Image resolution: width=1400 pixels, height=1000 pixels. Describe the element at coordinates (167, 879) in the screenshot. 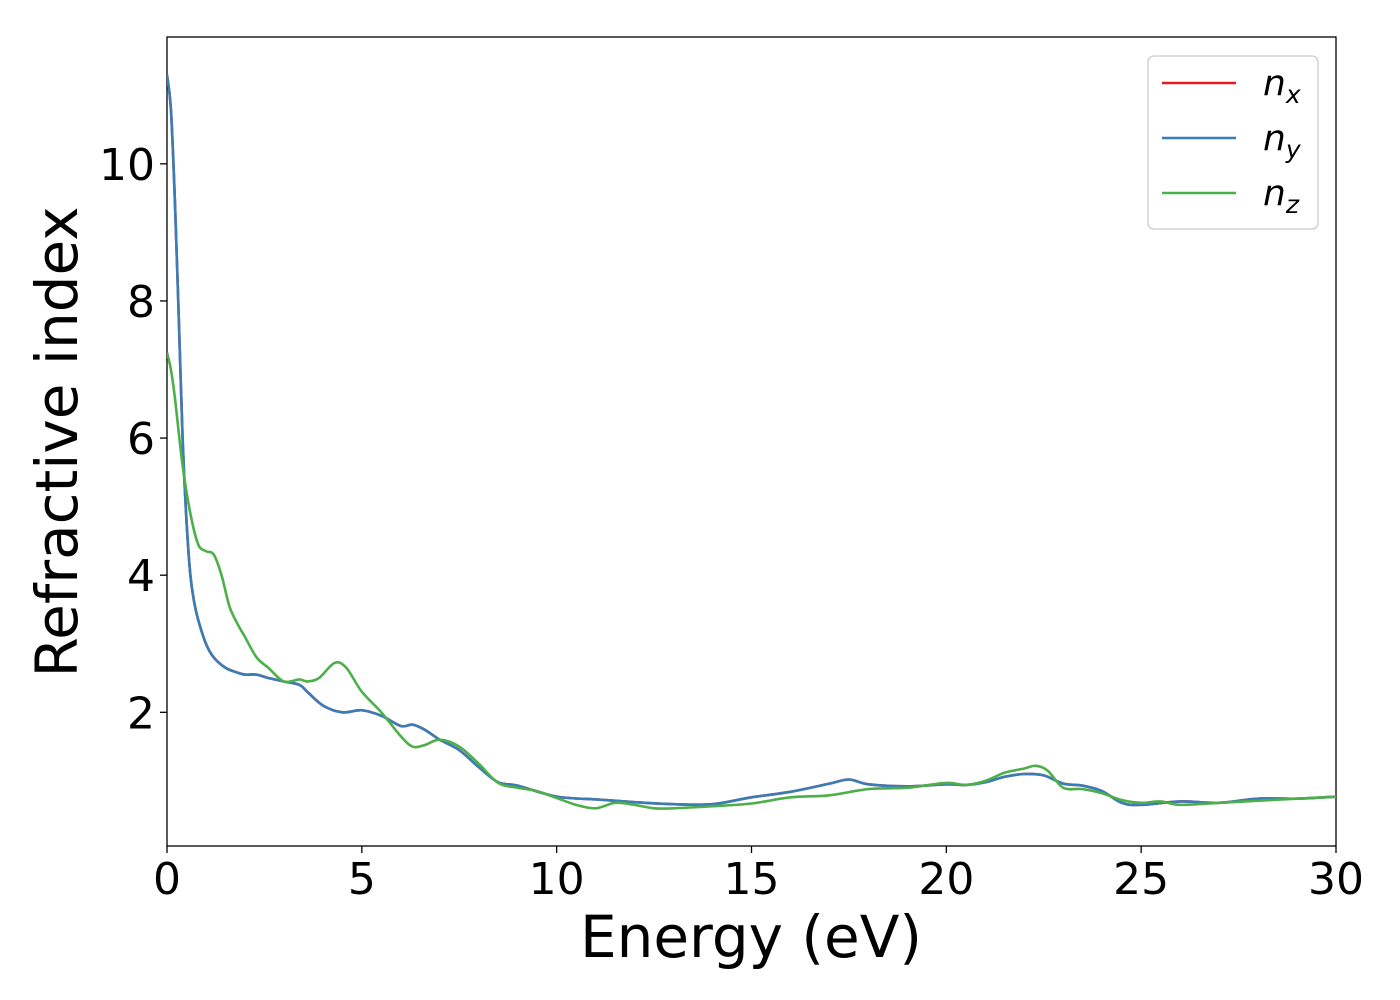

I see `x-tick-label: 0` at that location.